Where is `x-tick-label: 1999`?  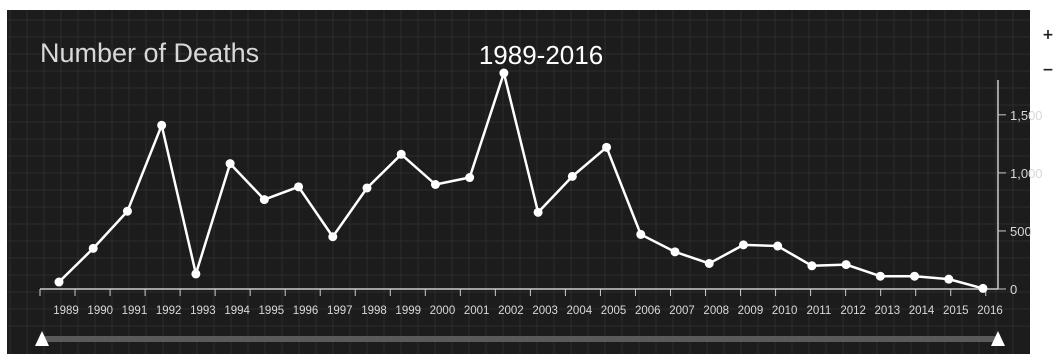
x-tick-label: 1999 is located at coordinates (408, 311).